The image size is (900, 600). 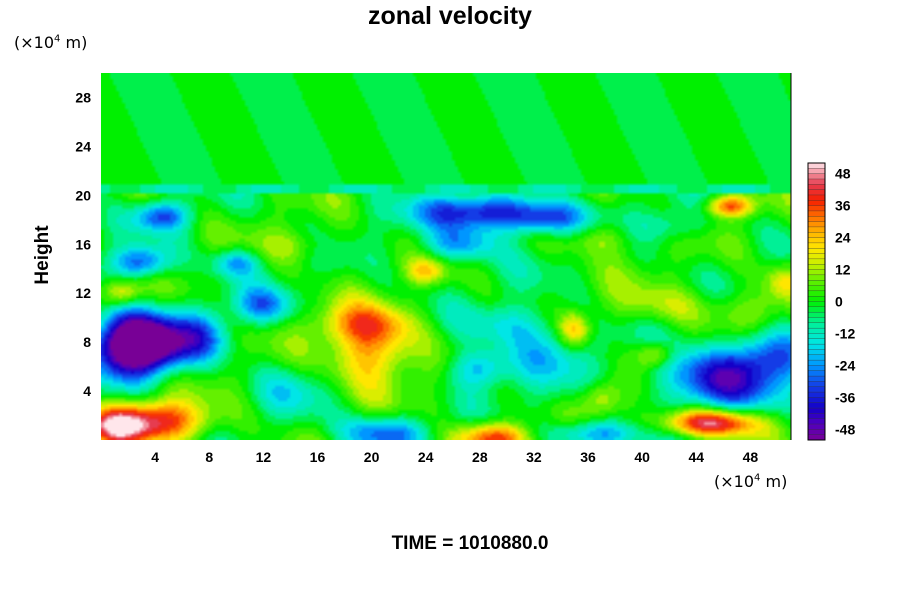 I want to click on y-tick-label: 16, so click(x=83, y=244).